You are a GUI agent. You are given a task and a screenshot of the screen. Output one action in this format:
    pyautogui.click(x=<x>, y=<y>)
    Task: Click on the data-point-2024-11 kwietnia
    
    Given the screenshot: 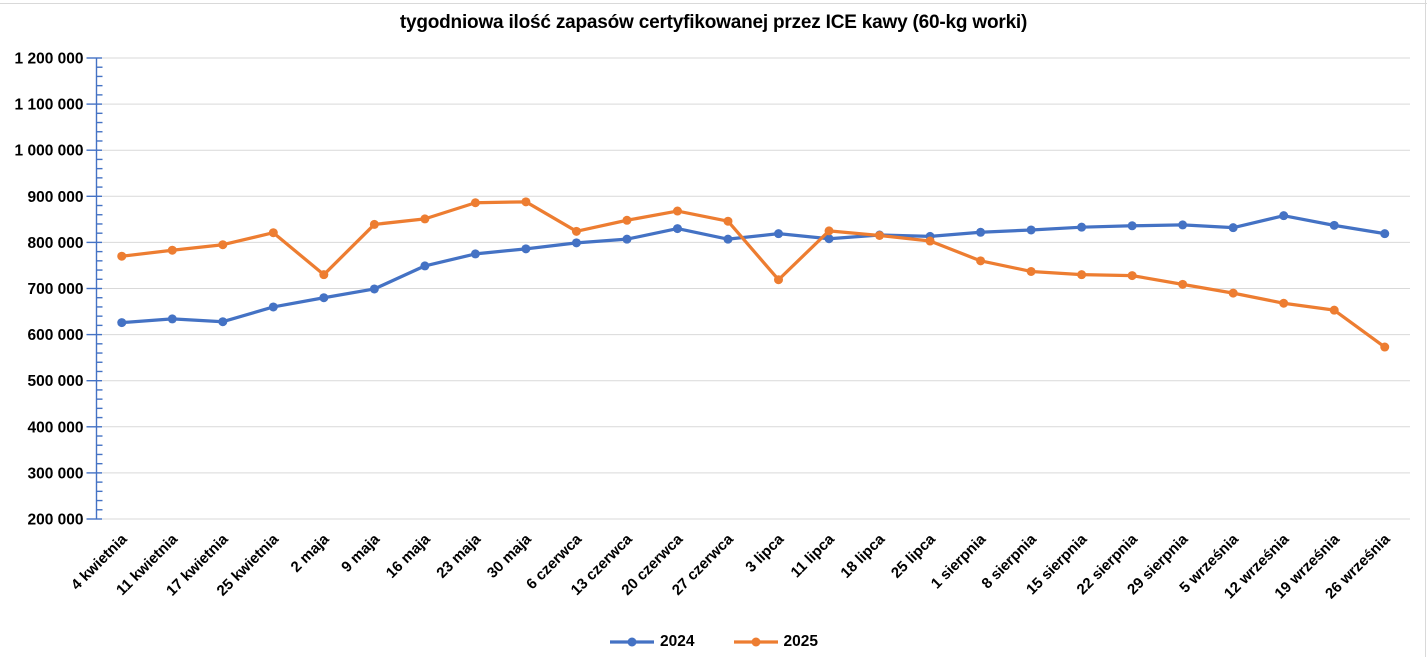 What is the action you would take?
    pyautogui.click(x=172, y=319)
    